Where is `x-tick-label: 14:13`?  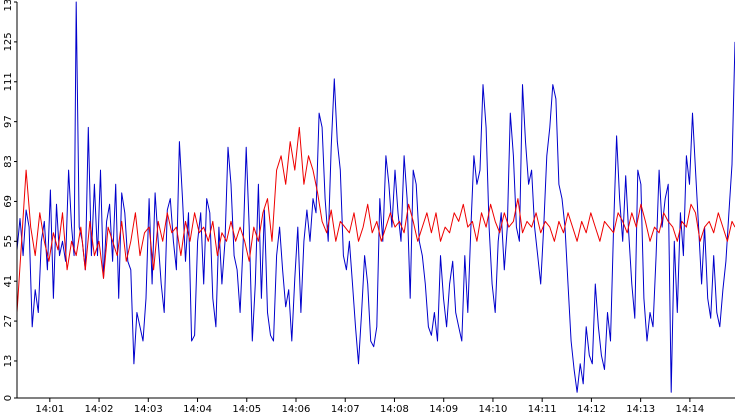
x-tick-label: 14:13 is located at coordinates (640, 409).